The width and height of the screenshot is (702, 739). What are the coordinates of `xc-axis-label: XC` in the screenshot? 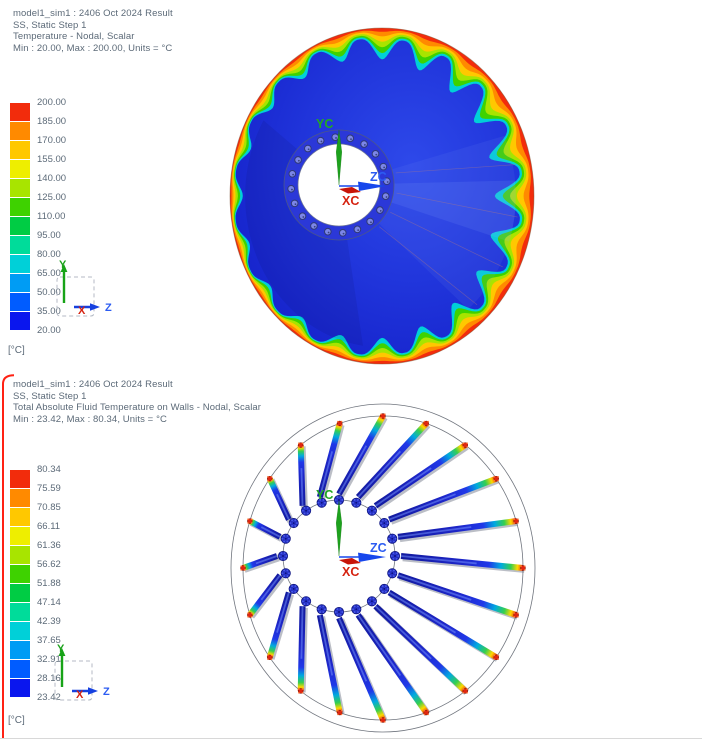 It's located at (350, 201).